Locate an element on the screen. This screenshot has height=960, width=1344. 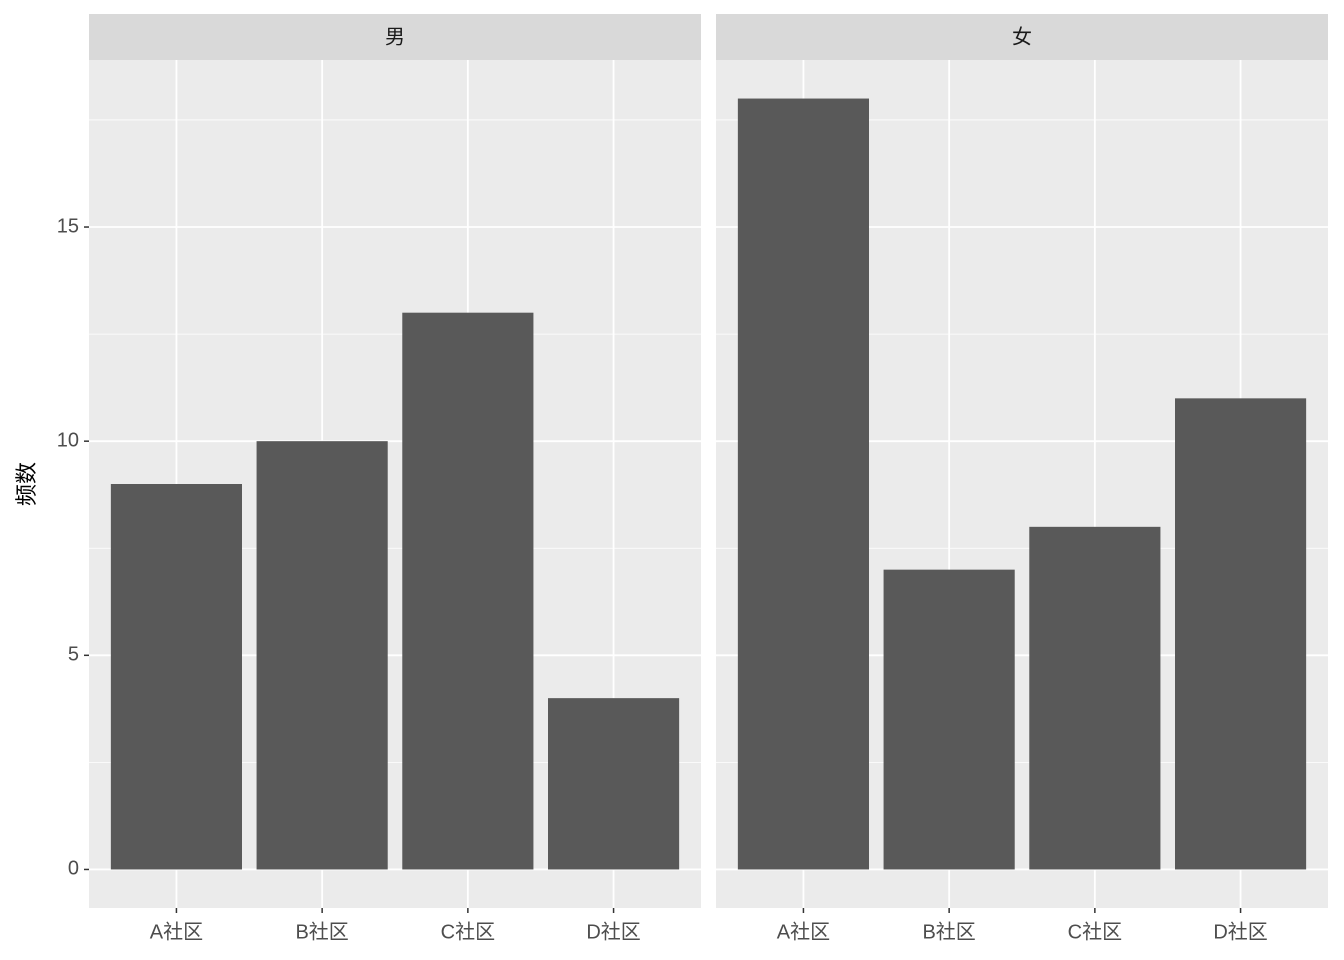
strip-text: 男 is located at coordinates (395, 37).